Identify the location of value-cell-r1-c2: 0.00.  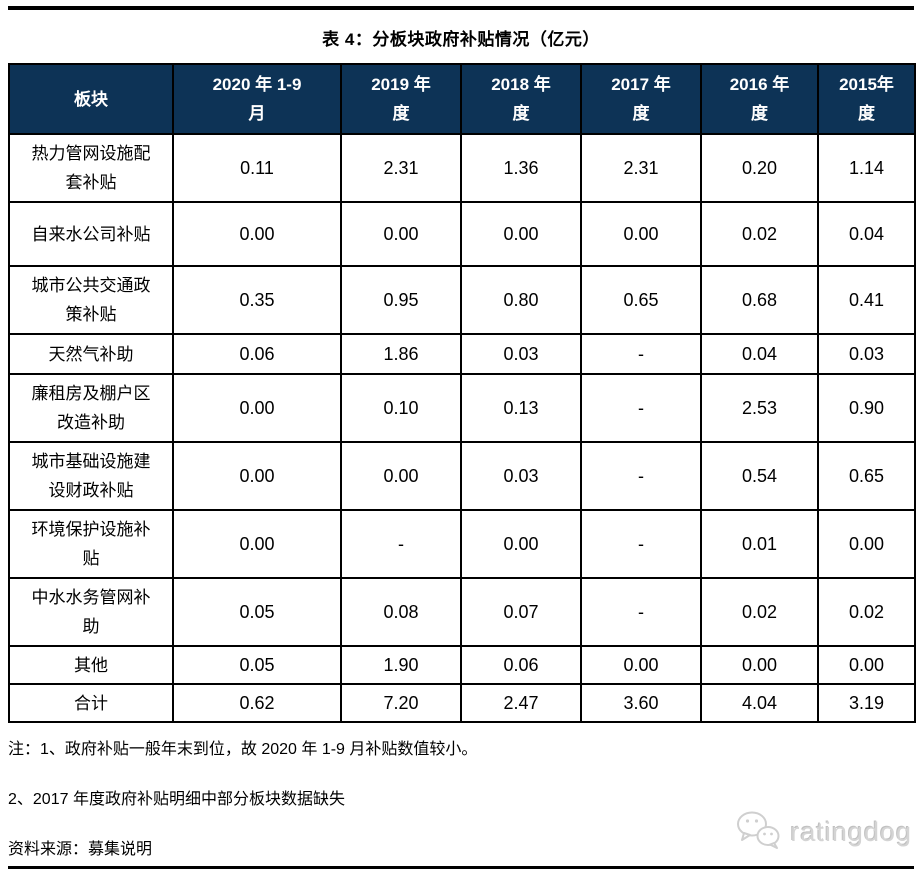
(521, 234).